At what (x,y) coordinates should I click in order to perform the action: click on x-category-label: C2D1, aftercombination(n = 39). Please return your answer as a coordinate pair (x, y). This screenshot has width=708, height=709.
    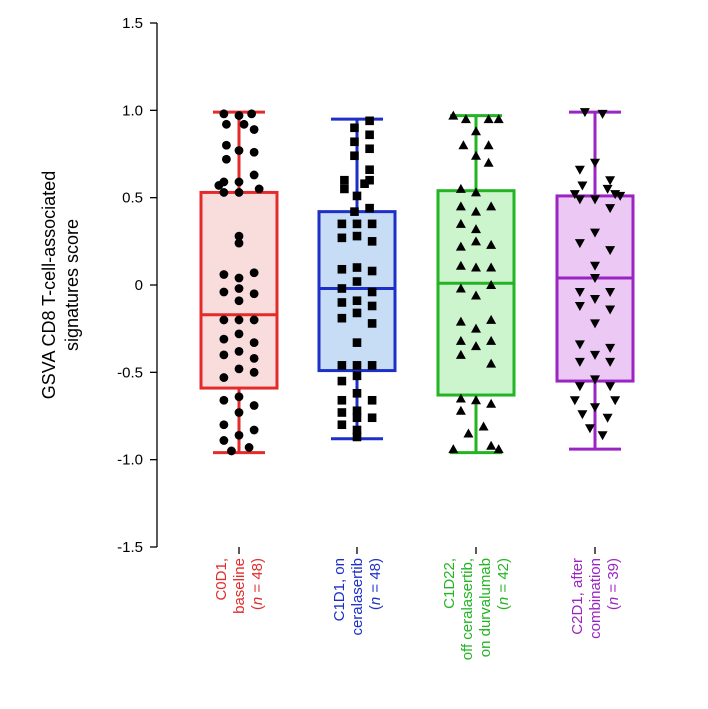
    Looking at the image, I should click on (595, 598).